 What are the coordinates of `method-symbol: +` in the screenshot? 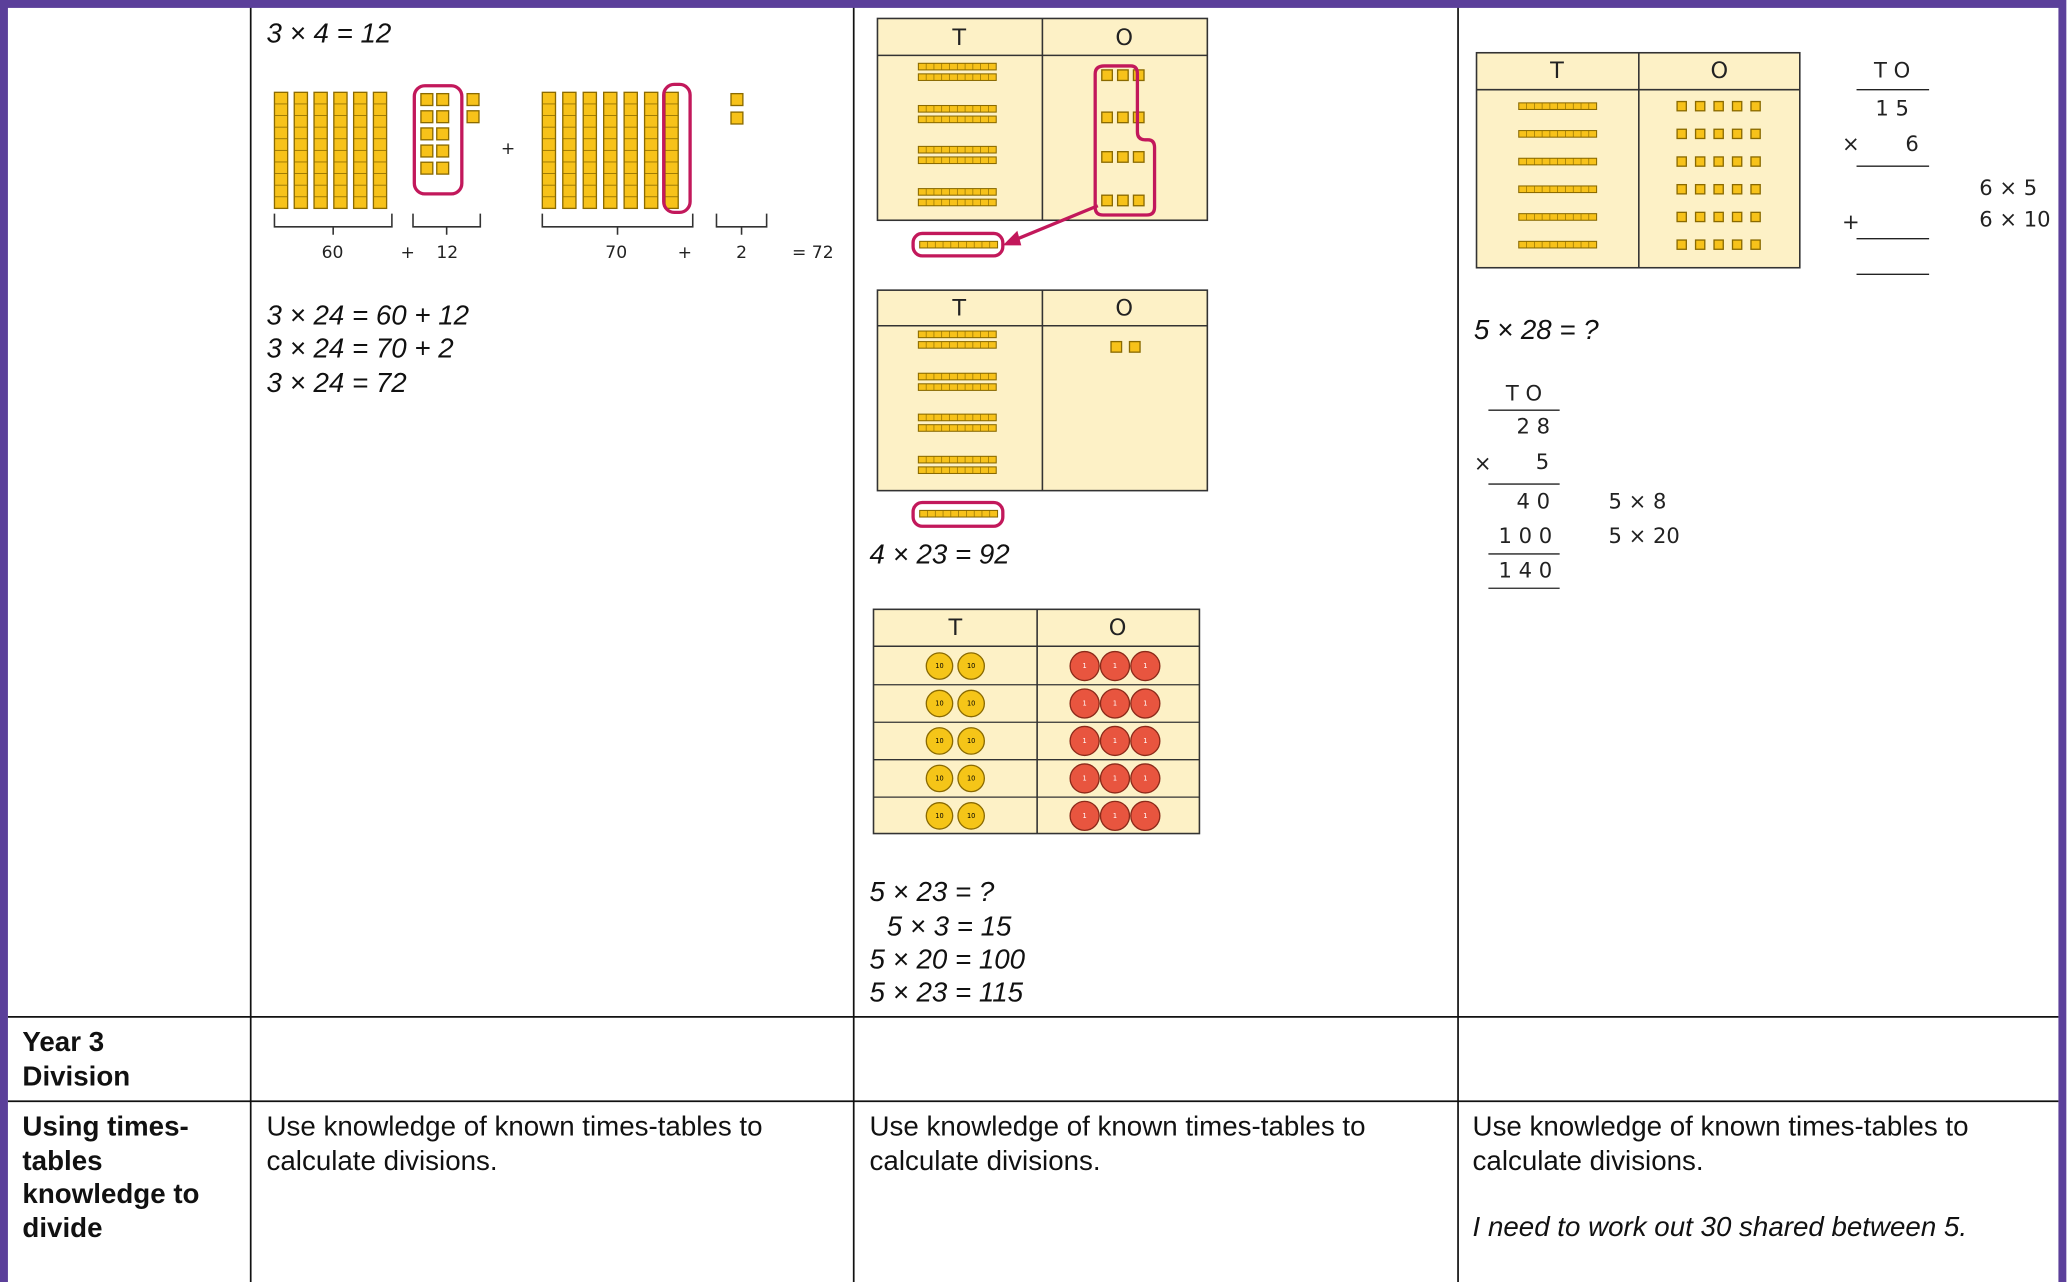 It's located at (1851, 221).